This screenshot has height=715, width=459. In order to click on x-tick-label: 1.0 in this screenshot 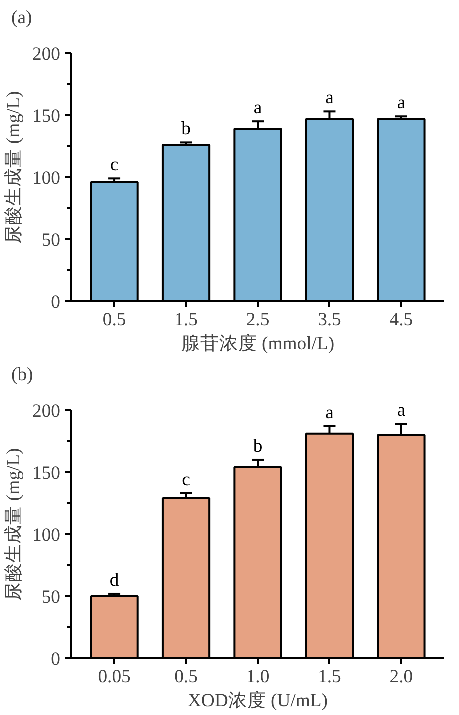, I will do `click(258, 677)`.